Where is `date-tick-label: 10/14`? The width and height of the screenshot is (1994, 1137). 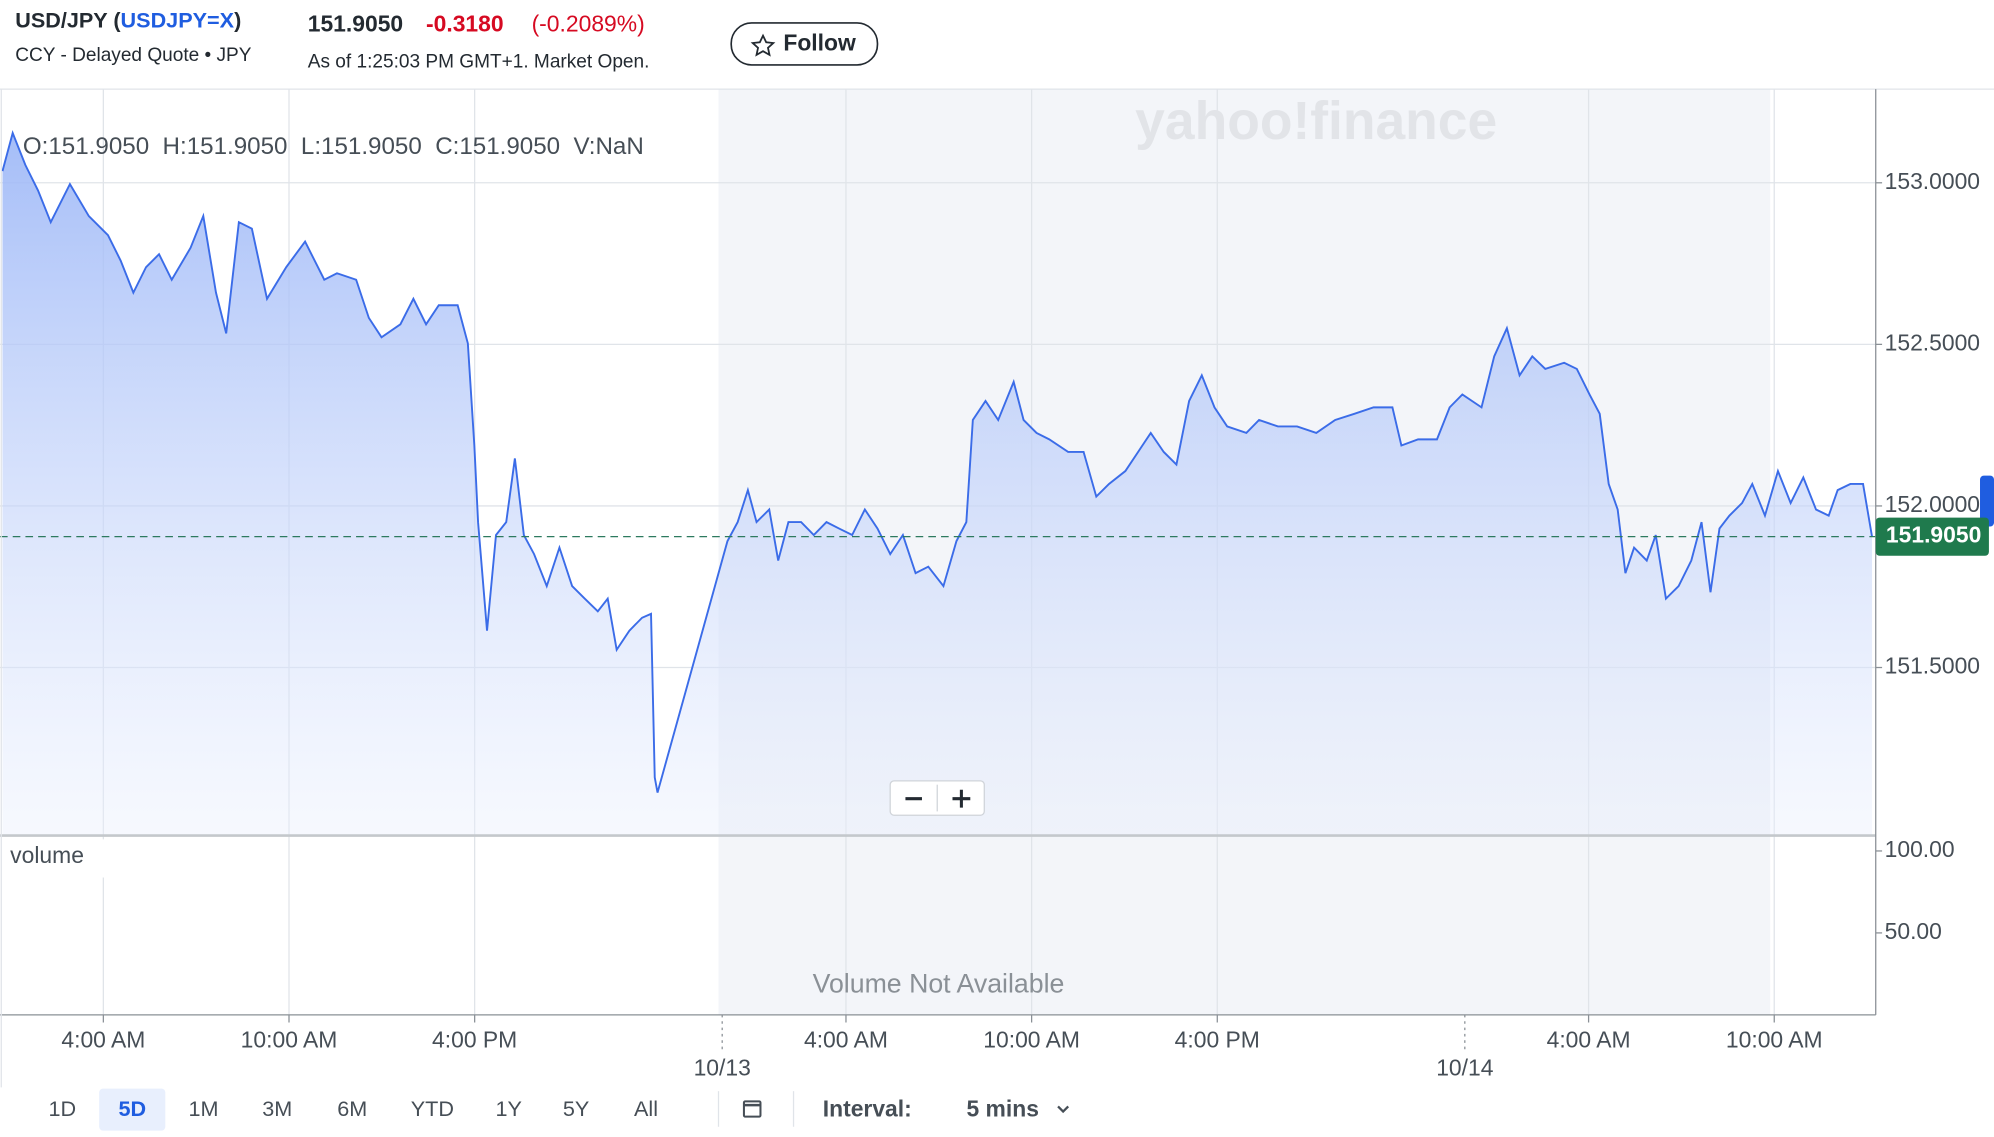
date-tick-label: 10/14 is located at coordinates (1465, 1068).